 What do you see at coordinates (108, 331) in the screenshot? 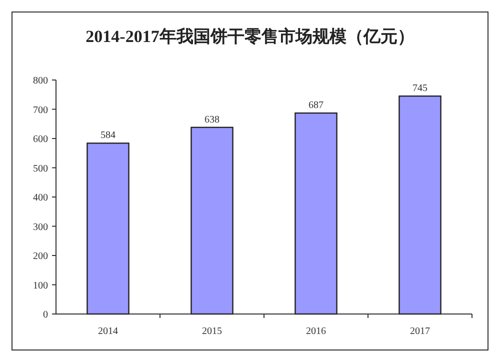
I see `x-tick-label: 2014` at bounding box center [108, 331].